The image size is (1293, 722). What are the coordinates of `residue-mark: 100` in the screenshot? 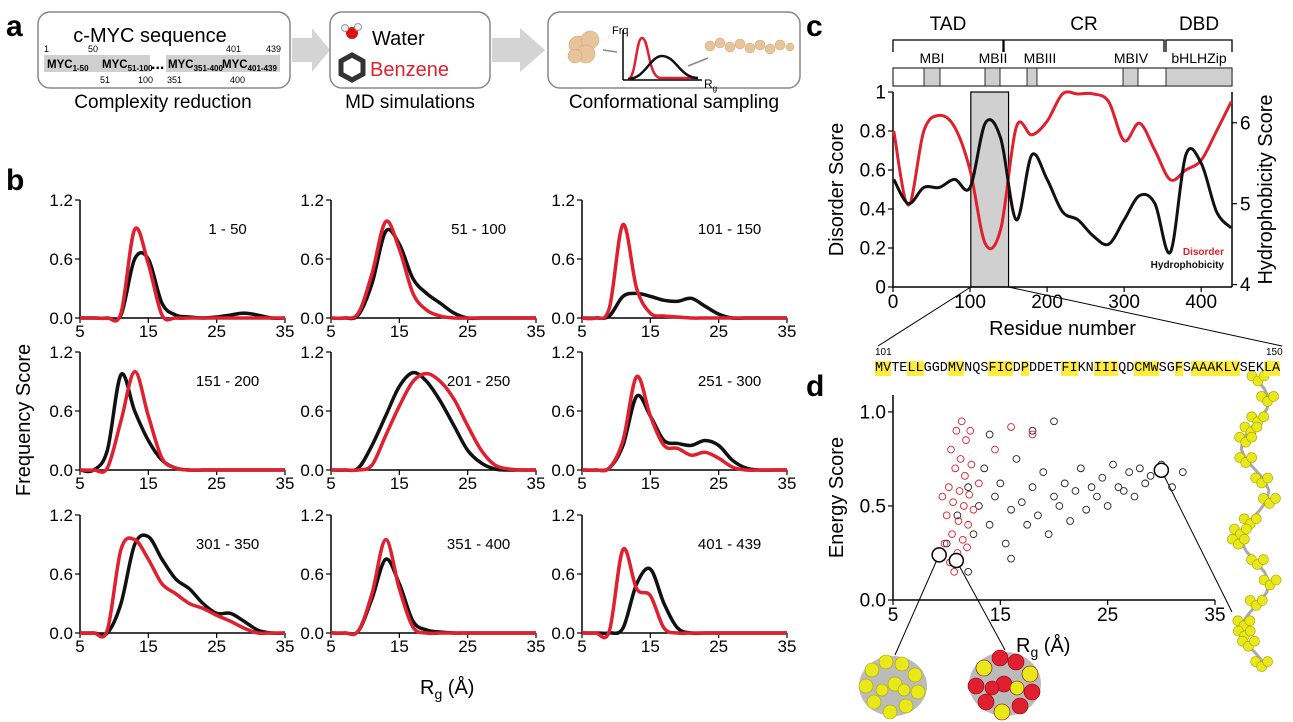 It's located at (145, 80).